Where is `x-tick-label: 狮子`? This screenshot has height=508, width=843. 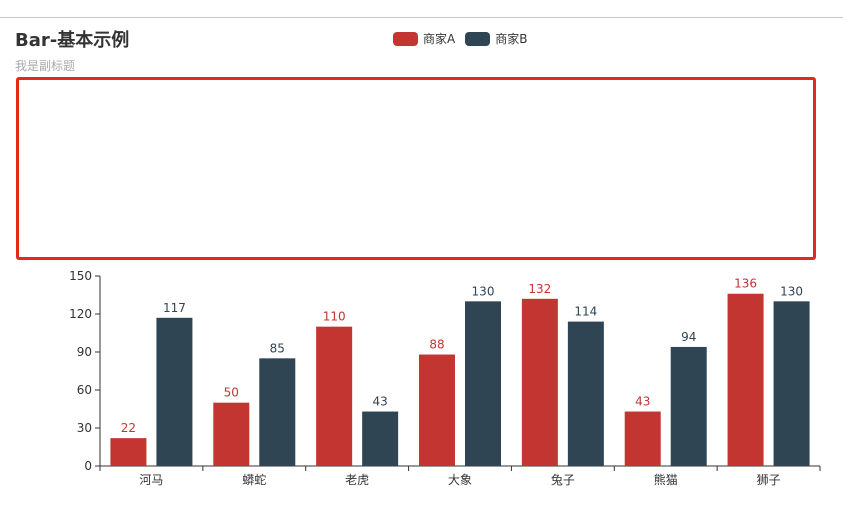 x-tick-label: 狮子 is located at coordinates (769, 480).